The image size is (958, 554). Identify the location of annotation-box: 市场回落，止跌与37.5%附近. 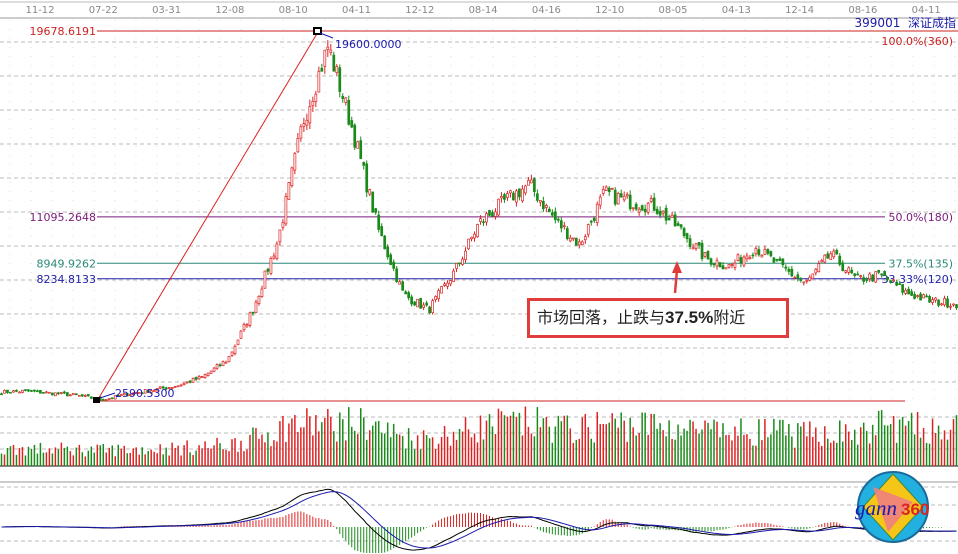
(658, 318).